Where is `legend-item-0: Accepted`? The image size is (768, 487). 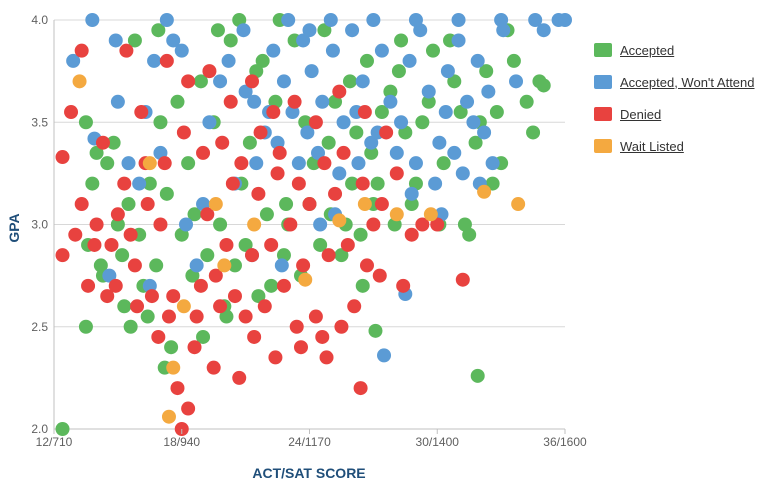 legend-item-0: Accepted is located at coordinates (674, 50).